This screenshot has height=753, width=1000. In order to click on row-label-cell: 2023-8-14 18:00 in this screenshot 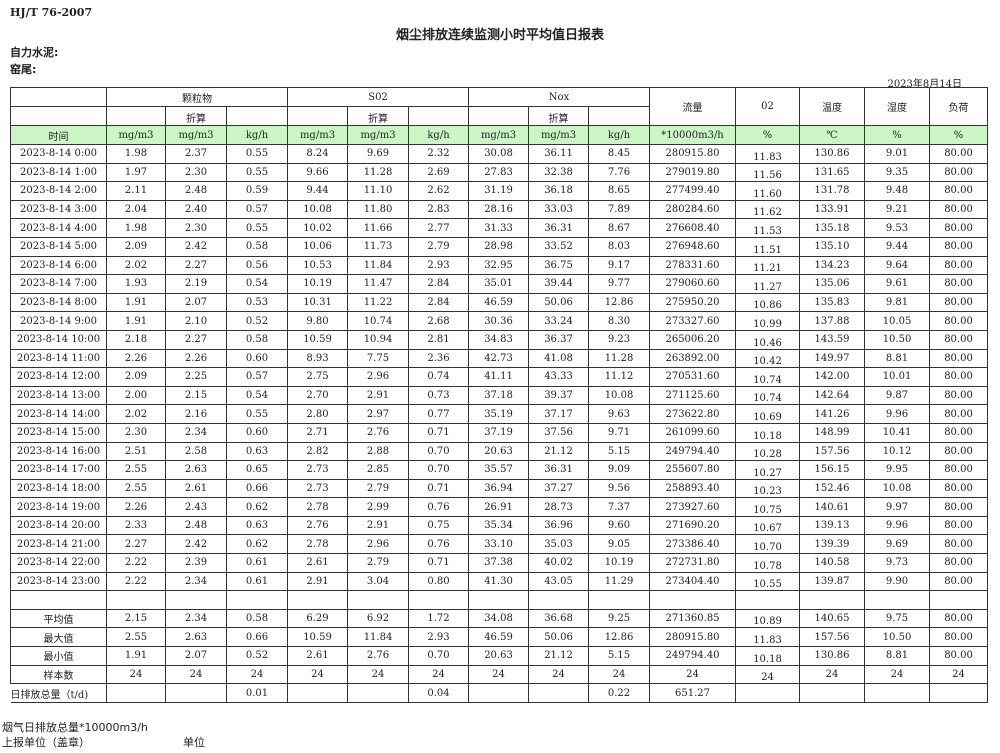, I will do `click(58, 488)`.